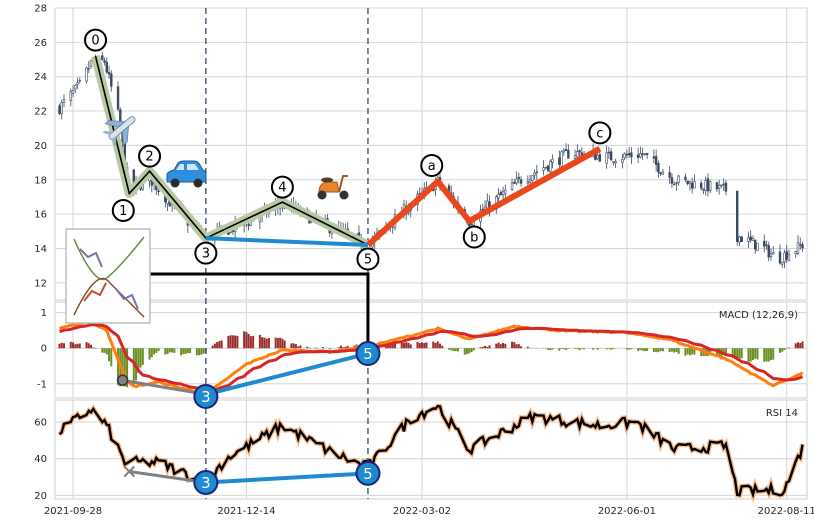 The width and height of the screenshot is (814, 525). Describe the element at coordinates (73, 511) in the screenshot. I see `x-tick-label: 2021-09-28` at that location.